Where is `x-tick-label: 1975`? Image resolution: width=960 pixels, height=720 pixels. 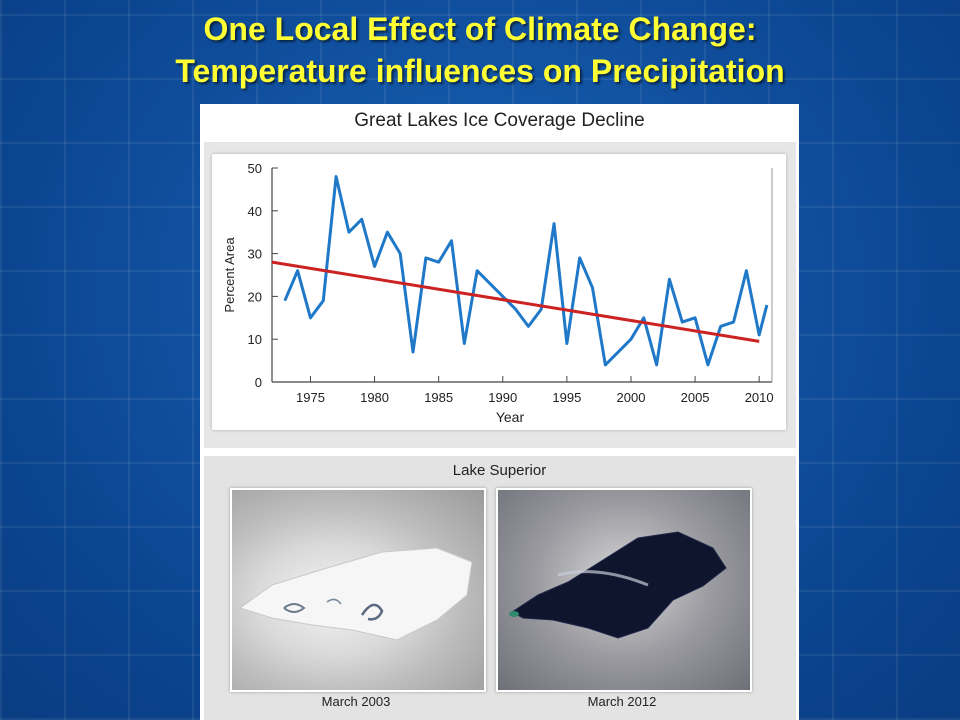 x-tick-label: 1975 is located at coordinates (310, 397).